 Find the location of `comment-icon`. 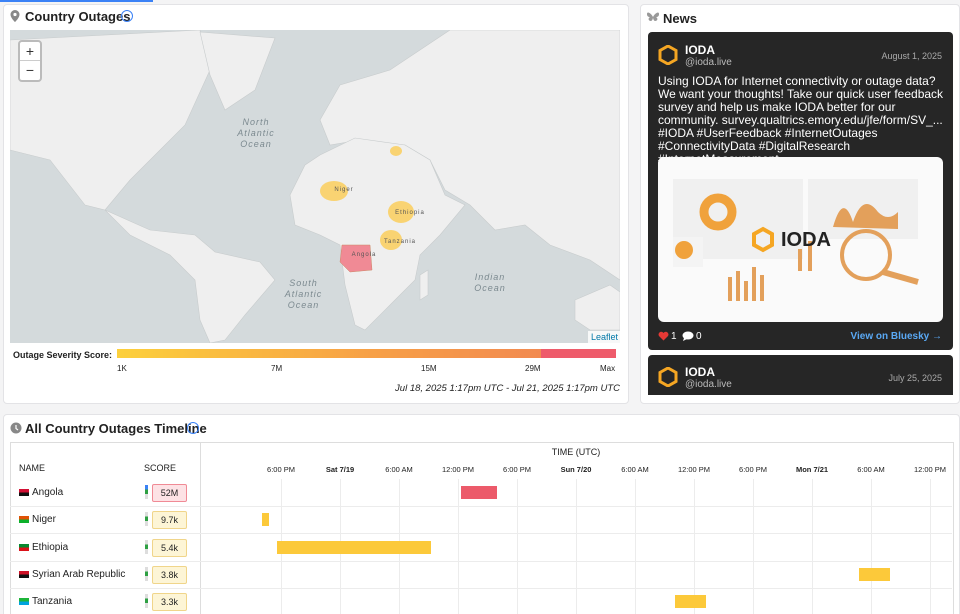

comment-icon is located at coordinates (688, 336).